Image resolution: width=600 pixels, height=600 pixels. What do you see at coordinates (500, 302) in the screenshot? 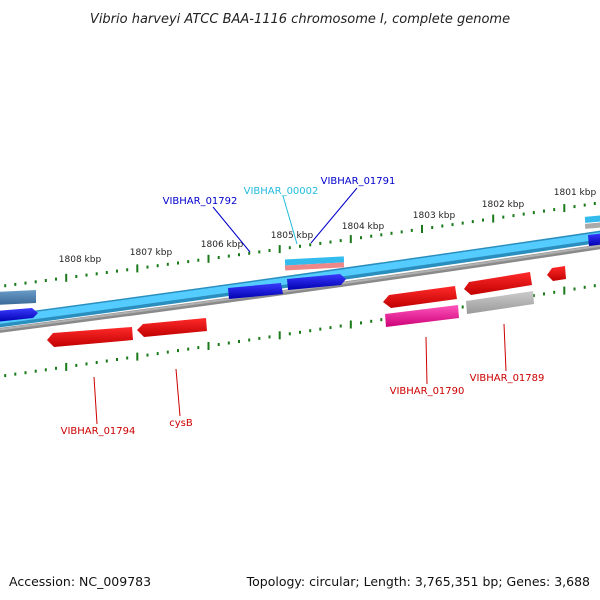
I see `gene-arrow-pseudo` at bounding box center [500, 302].